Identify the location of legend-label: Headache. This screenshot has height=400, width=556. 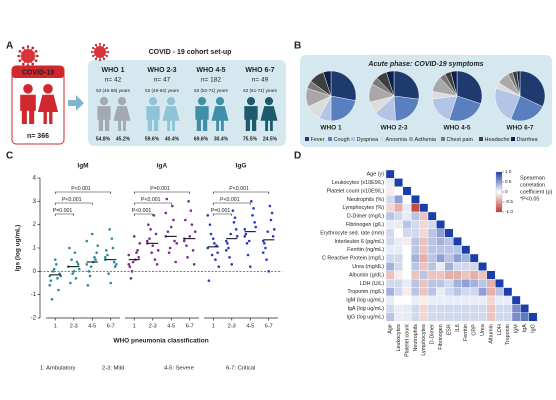
(497, 140).